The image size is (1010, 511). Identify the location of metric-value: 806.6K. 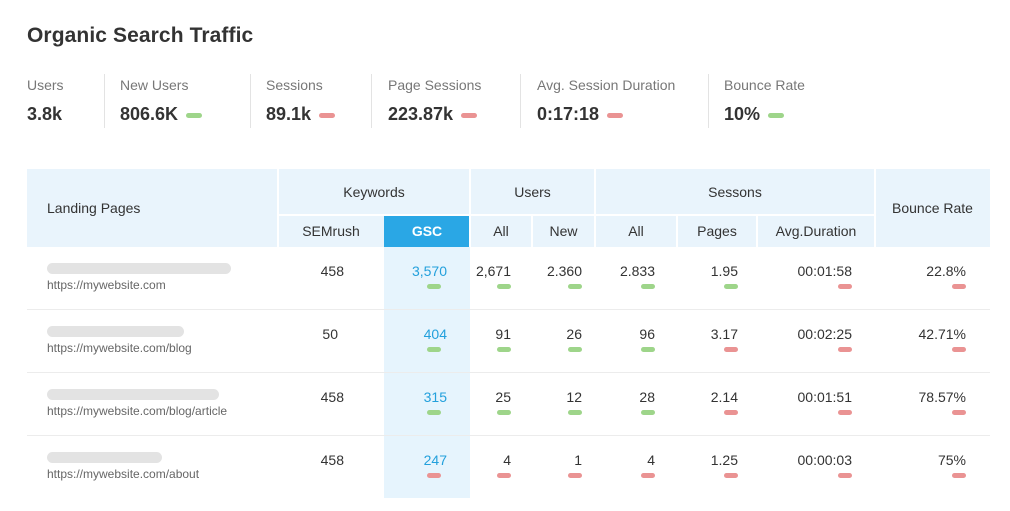
(149, 114).